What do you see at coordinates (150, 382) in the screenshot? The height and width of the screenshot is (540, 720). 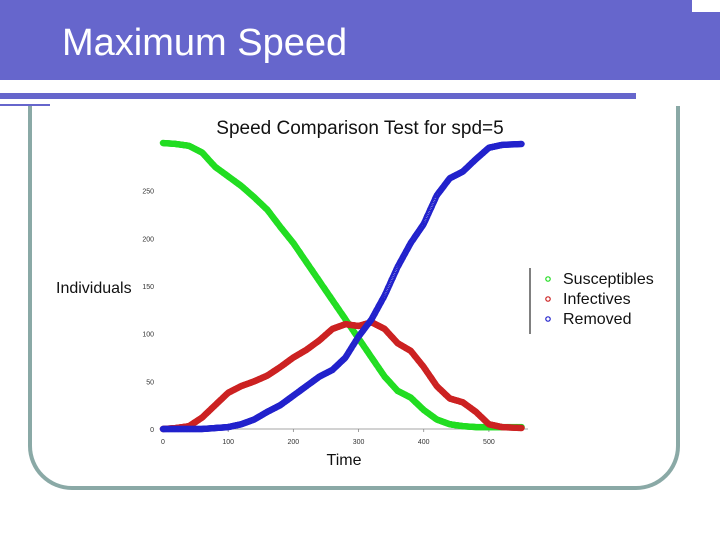 I see `y-tick-label: 50` at bounding box center [150, 382].